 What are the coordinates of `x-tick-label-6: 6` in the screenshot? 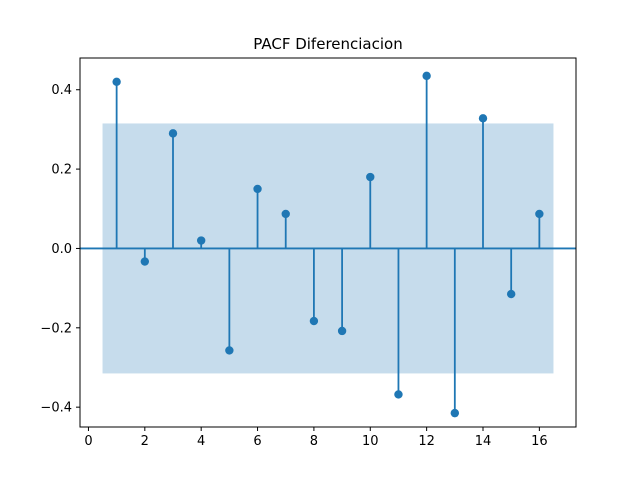 It's located at (257, 441).